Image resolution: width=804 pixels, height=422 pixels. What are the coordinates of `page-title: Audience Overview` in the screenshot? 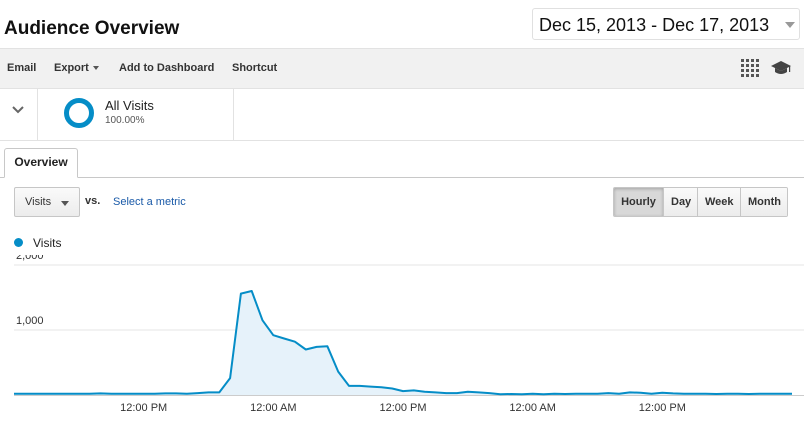 It's located at (92, 28).